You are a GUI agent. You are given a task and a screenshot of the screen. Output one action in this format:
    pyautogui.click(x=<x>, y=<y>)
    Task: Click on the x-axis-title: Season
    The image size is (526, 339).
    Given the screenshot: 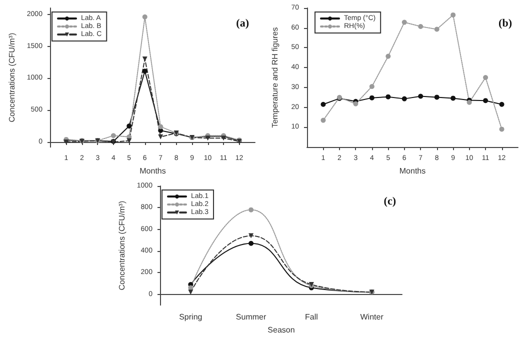 What is the action you would take?
    pyautogui.click(x=281, y=330)
    